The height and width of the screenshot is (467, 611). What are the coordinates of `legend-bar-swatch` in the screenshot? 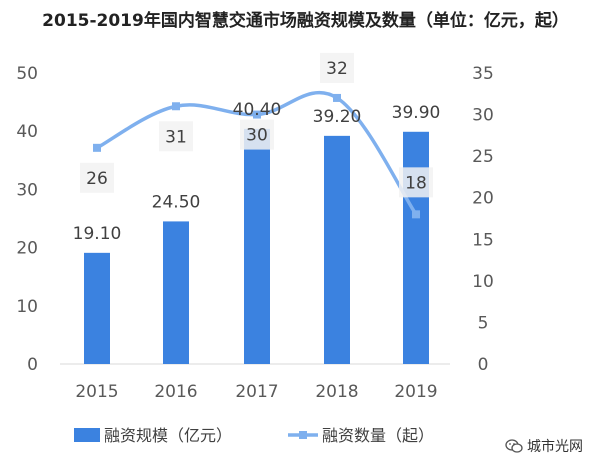 It's located at (87, 435).